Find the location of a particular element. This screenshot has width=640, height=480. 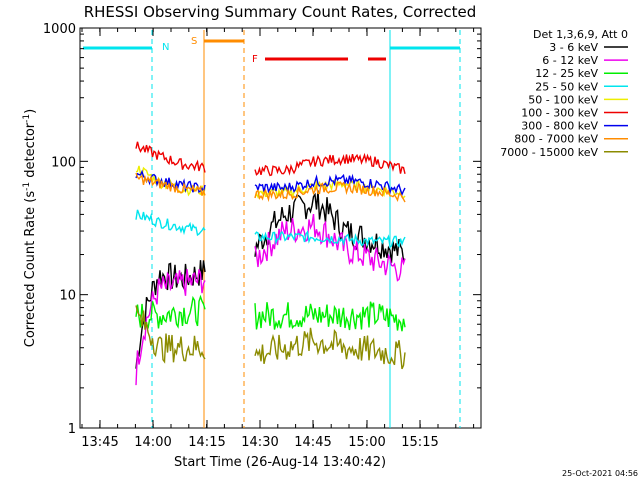

night-flag-label: N is located at coordinates (165, 47).